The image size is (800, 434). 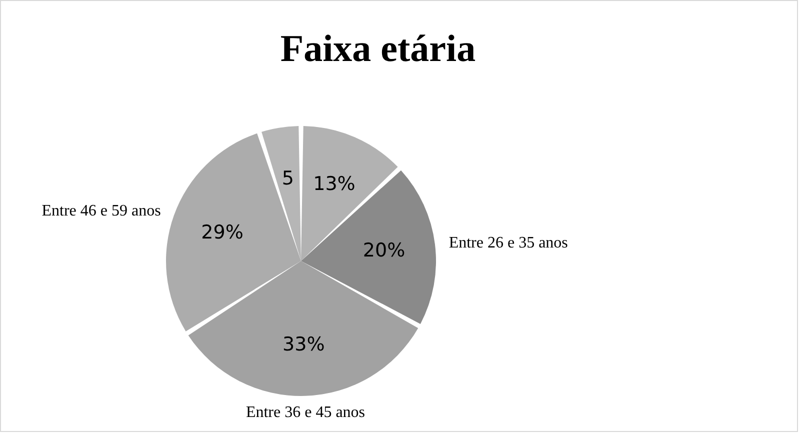 I want to click on data-label: 29%, so click(x=222, y=233).